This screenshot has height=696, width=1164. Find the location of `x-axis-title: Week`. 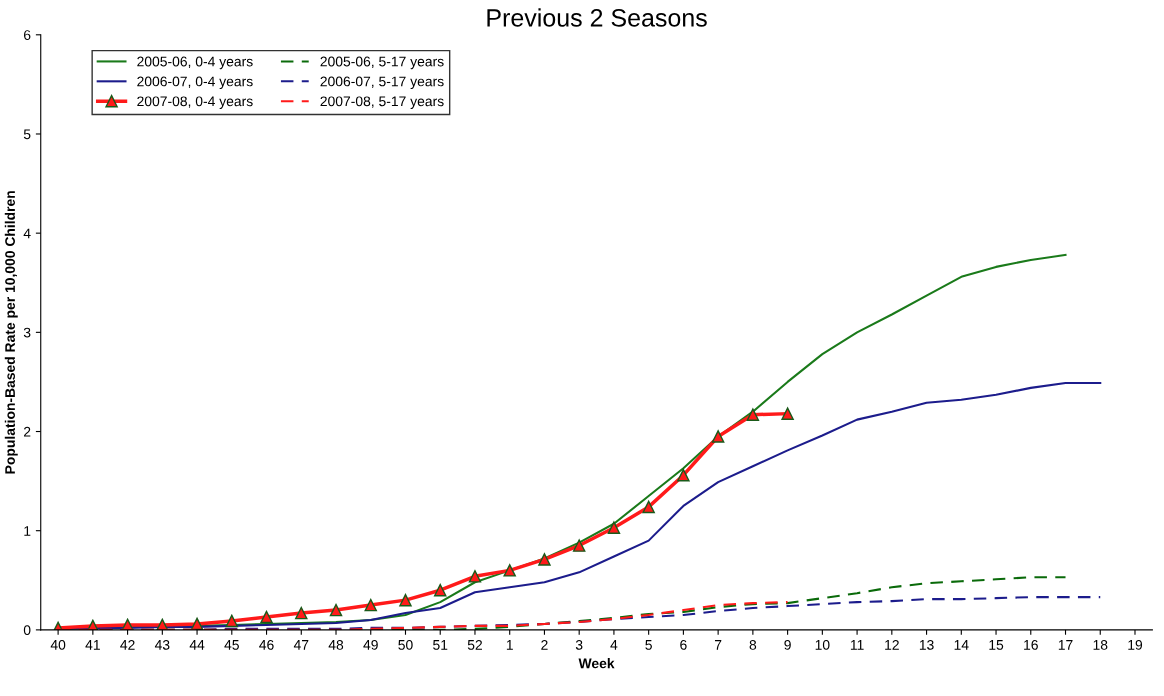

x-axis-title: Week is located at coordinates (596, 663).